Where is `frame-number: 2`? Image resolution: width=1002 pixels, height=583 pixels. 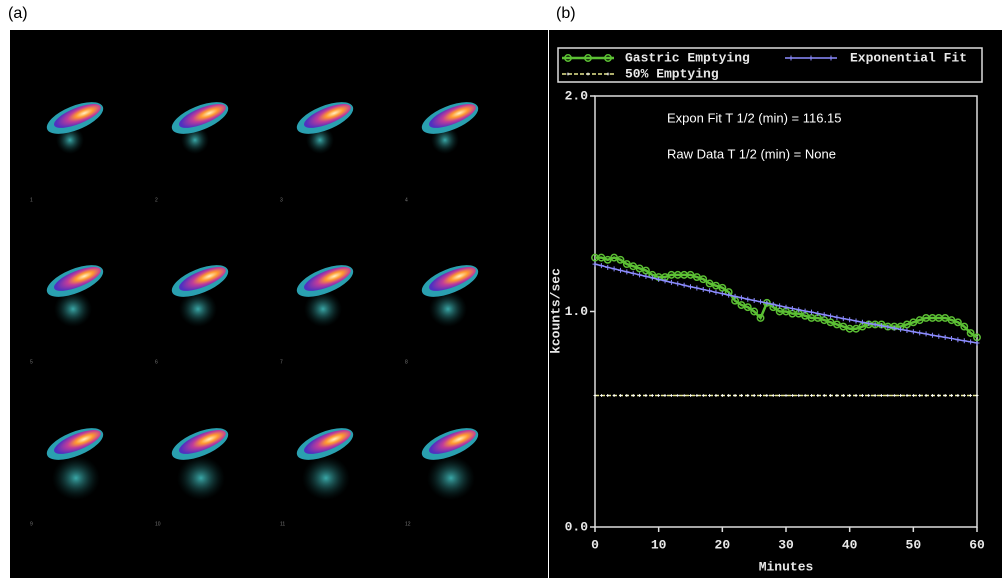
frame-number: 2 is located at coordinates (156, 200).